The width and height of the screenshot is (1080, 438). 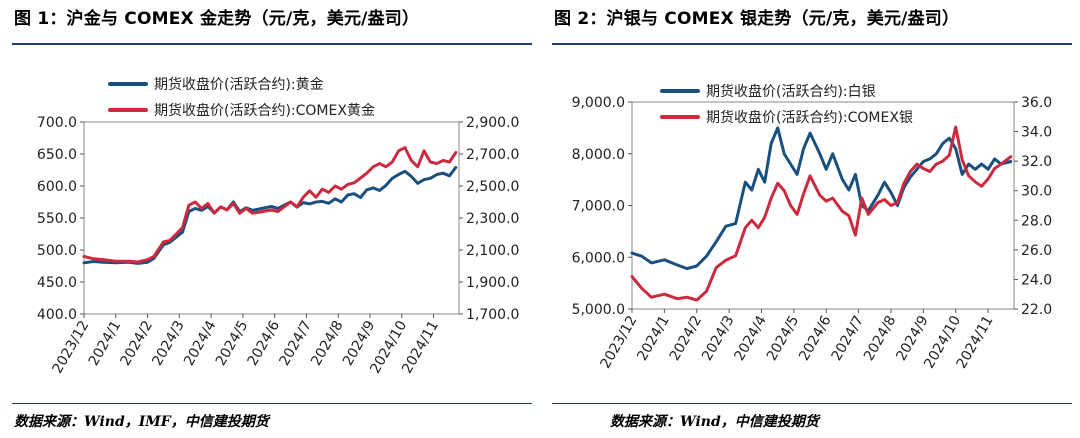 I want to click on silver-series-line-comex, so click(x=821, y=213).